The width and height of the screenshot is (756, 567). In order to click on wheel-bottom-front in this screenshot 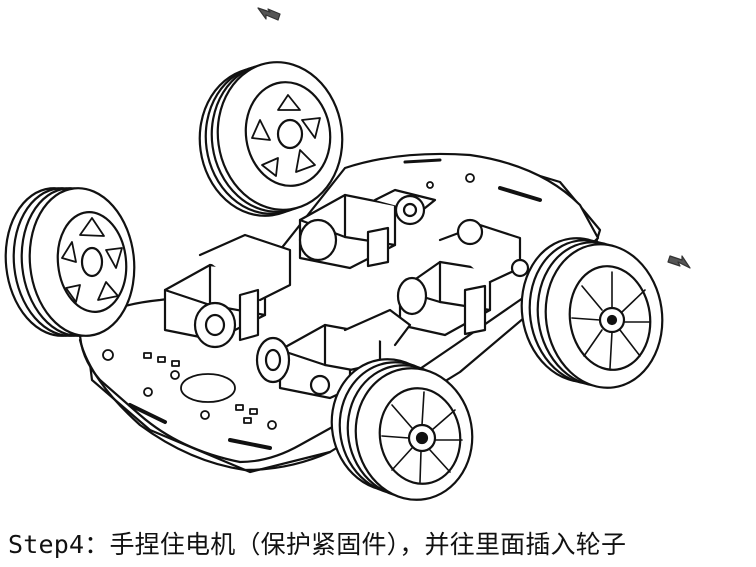, I will do `click(402, 429)`.